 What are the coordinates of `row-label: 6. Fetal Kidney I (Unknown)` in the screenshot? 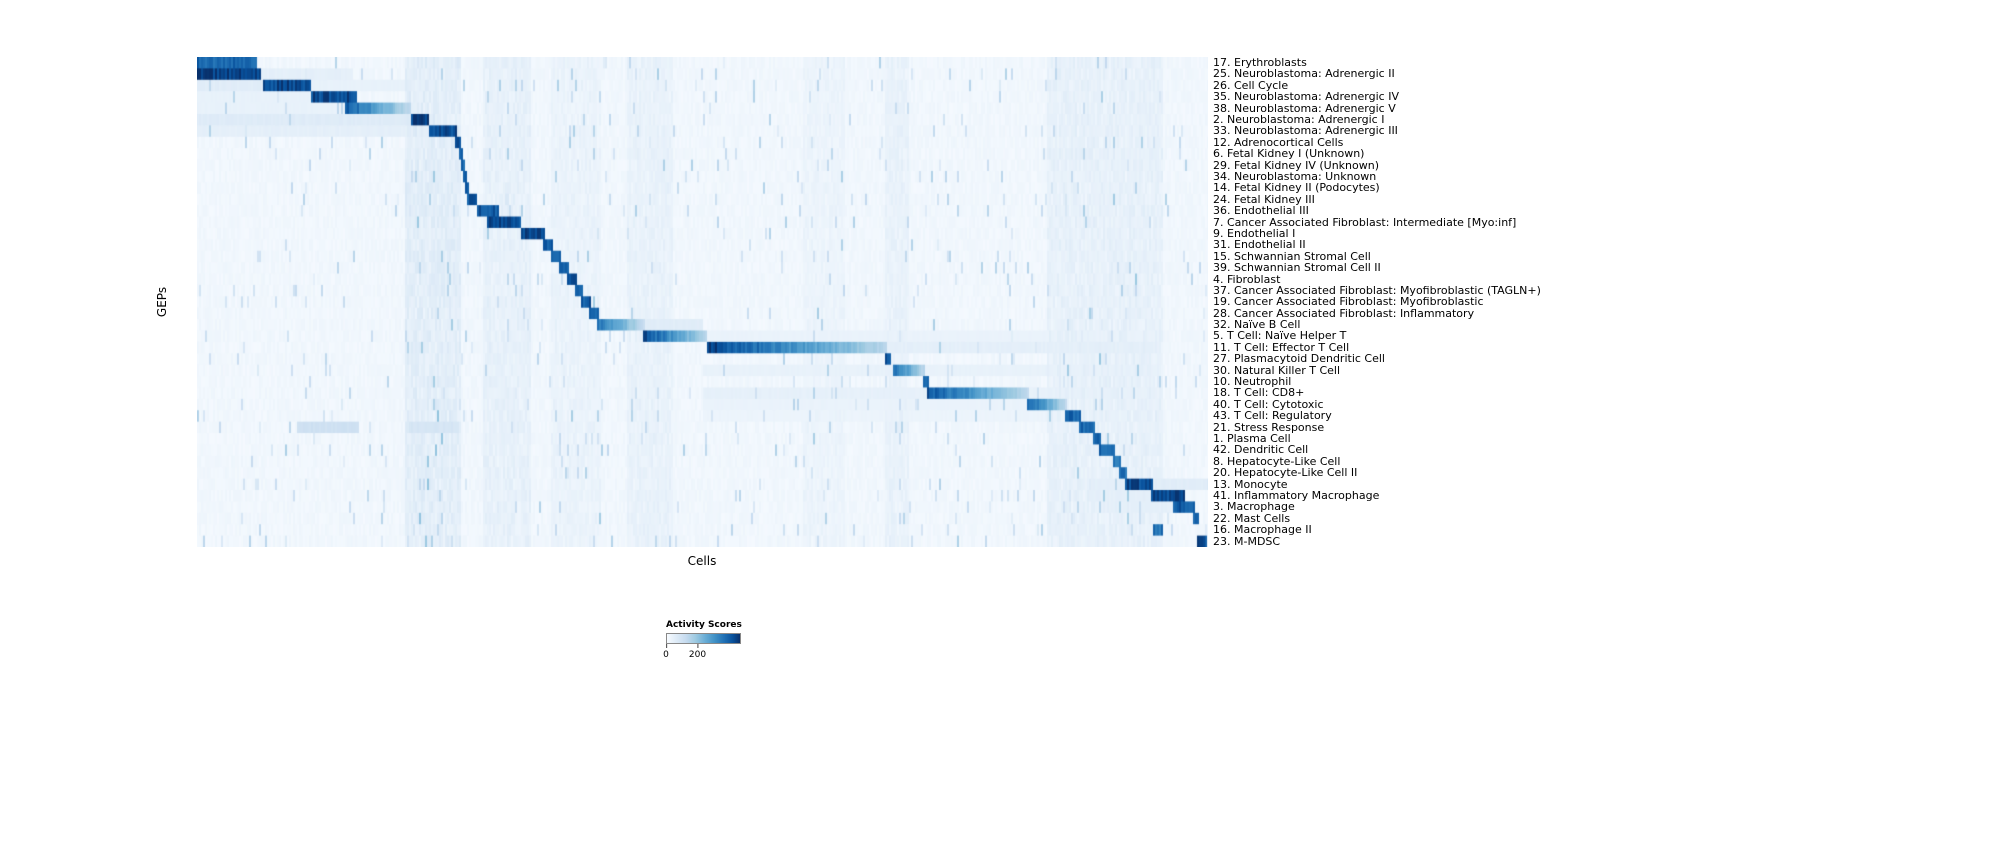 It's located at (1289, 154).